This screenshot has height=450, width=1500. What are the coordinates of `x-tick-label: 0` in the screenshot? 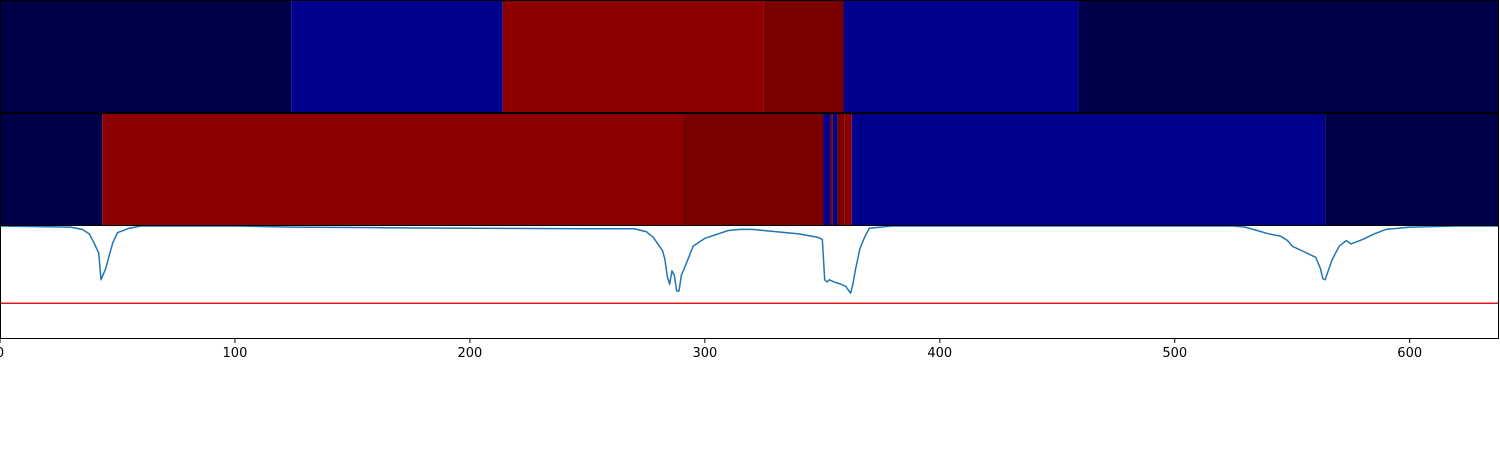 It's located at (2, 353).